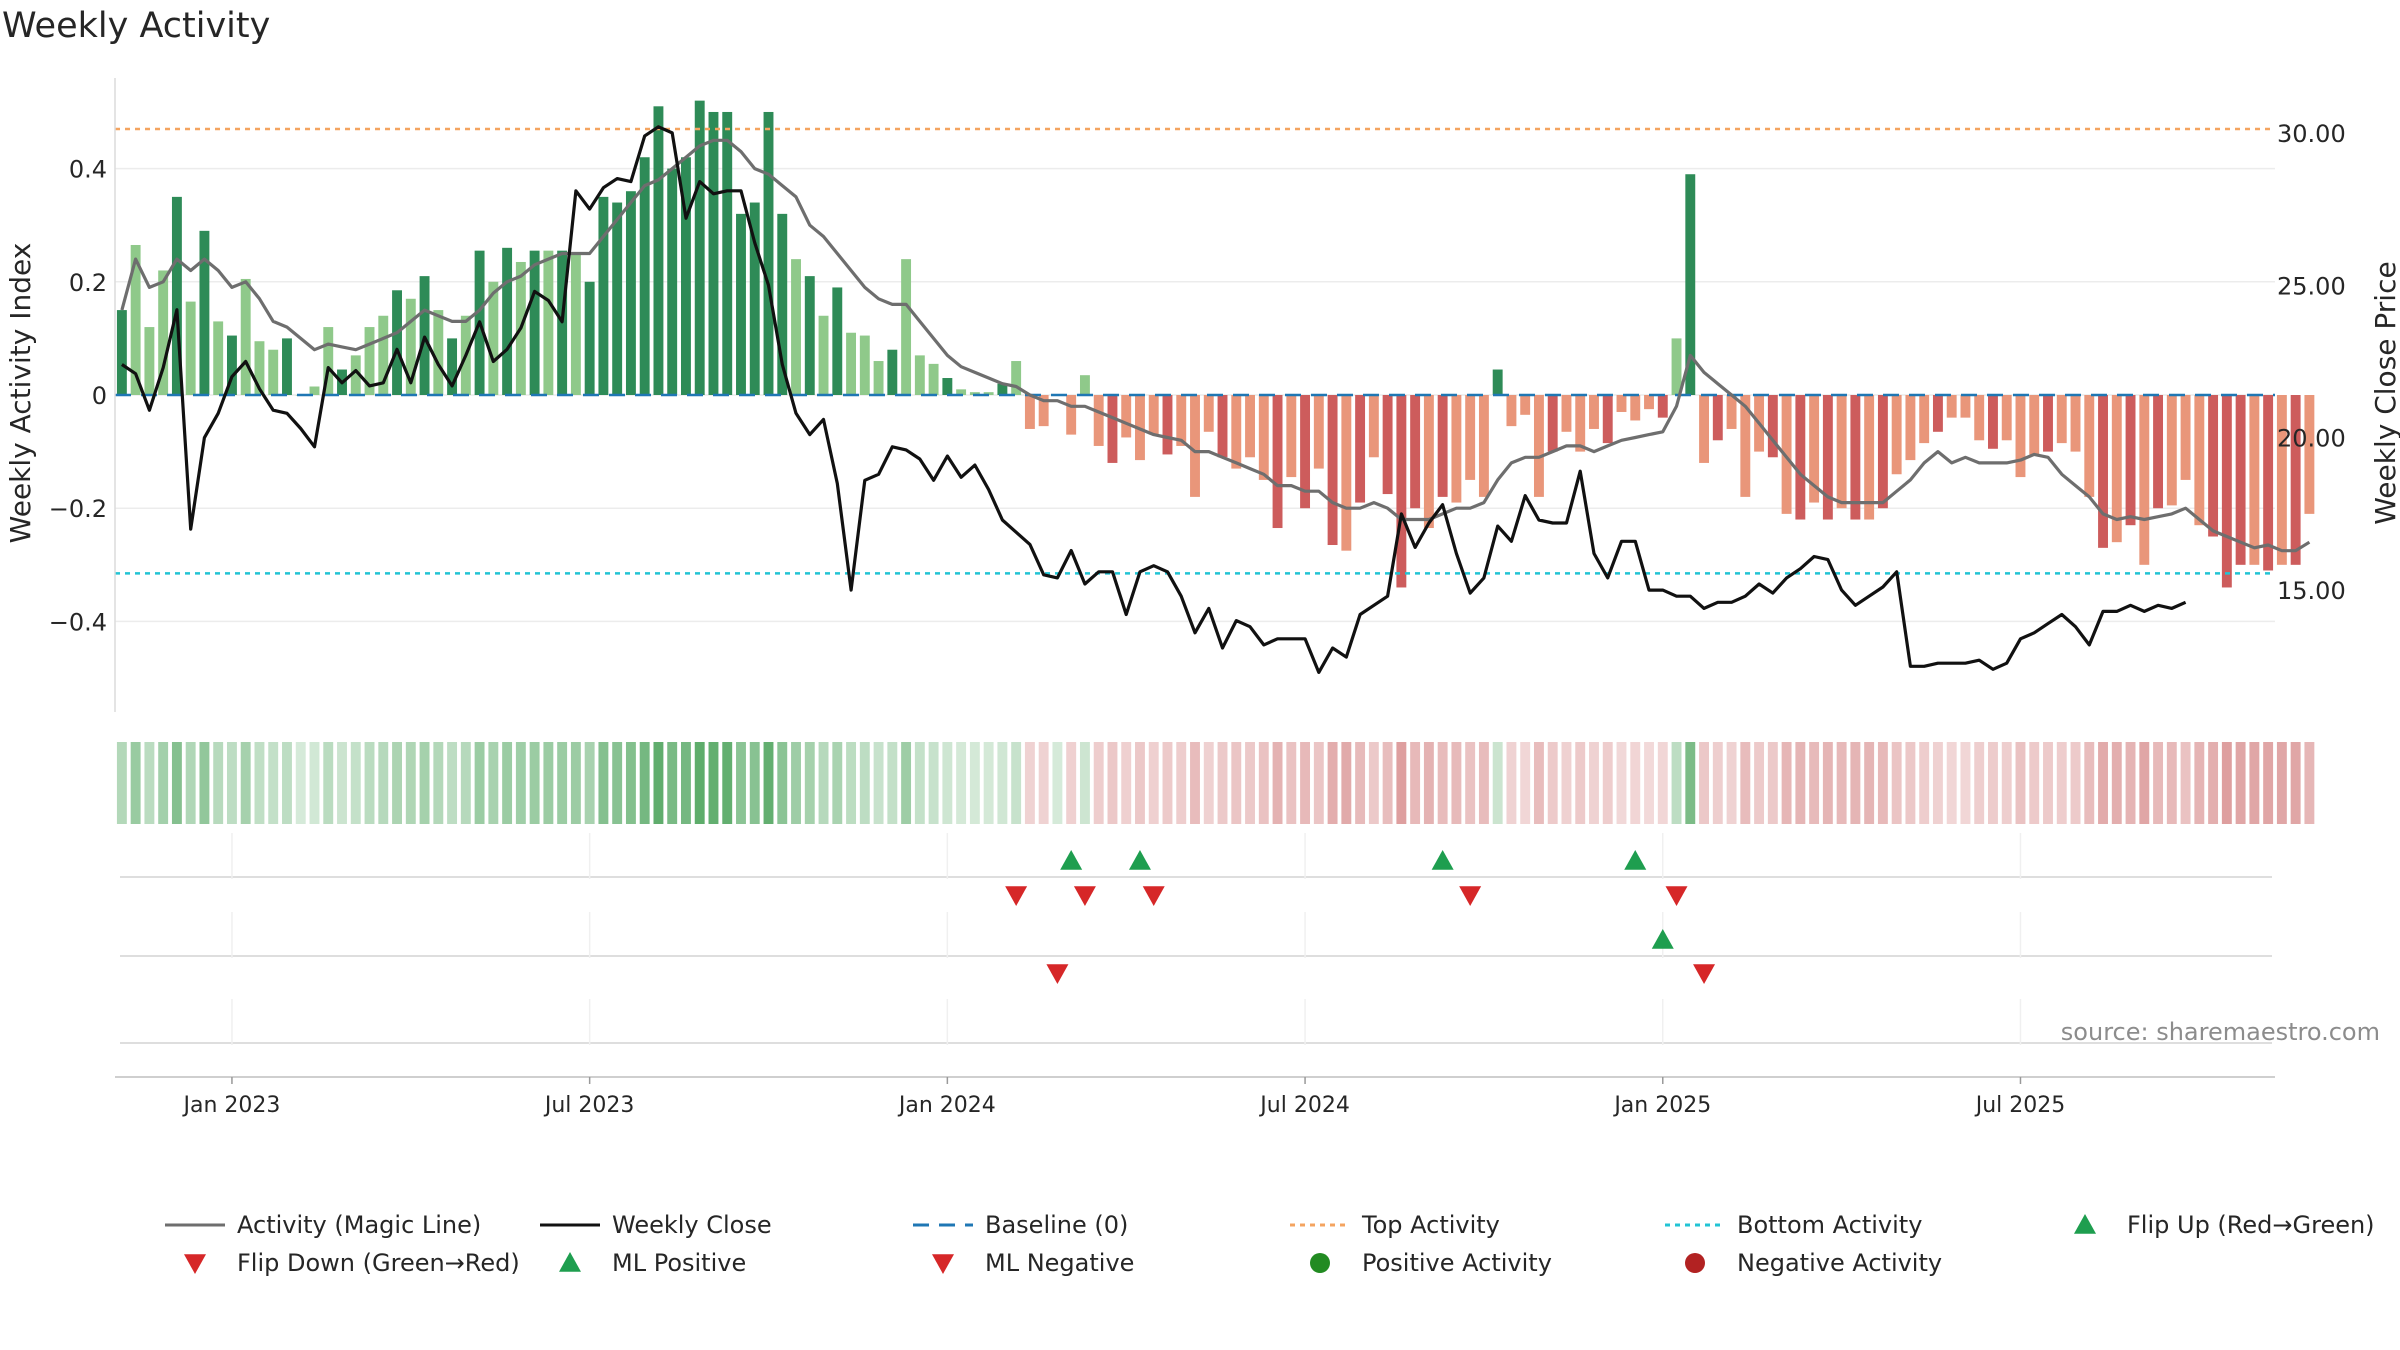 This screenshot has width=2400, height=1350. What do you see at coordinates (1829, 1225) in the screenshot?
I see `legend-label: Bottom Activity` at bounding box center [1829, 1225].